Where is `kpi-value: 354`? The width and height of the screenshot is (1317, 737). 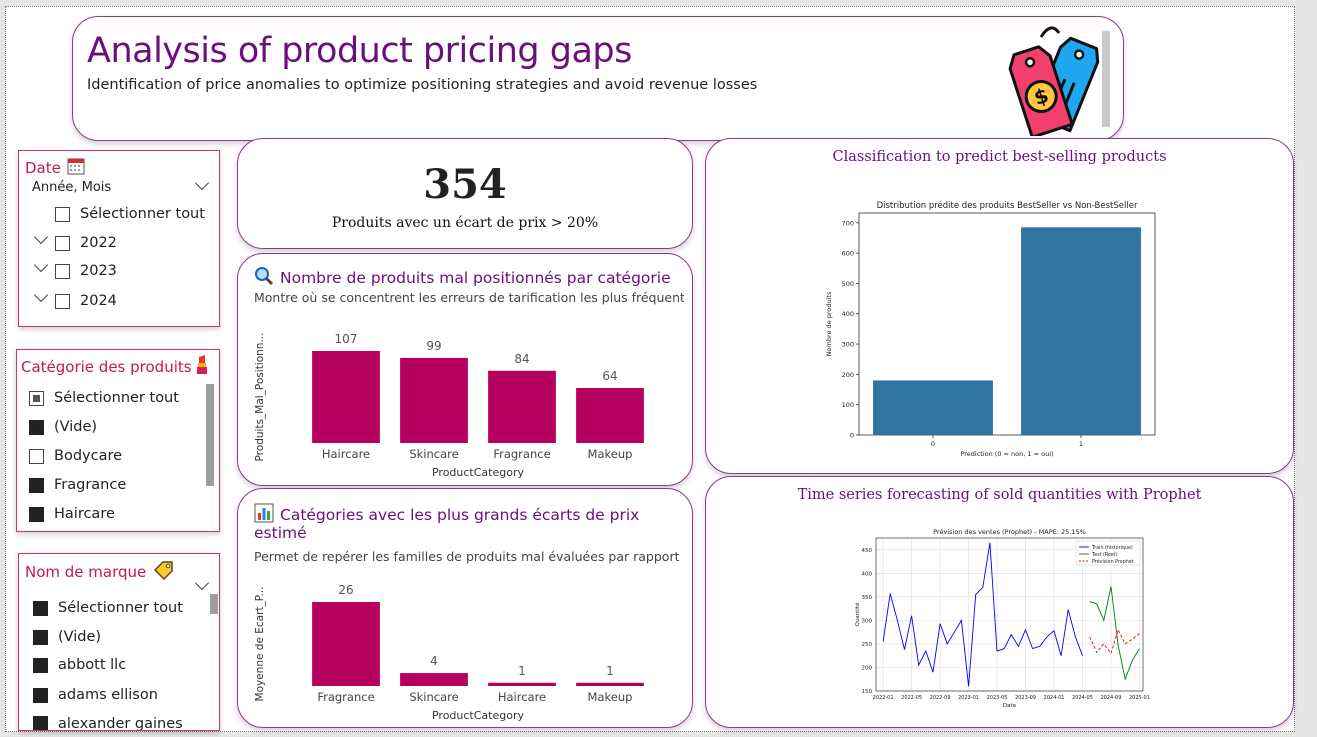
kpi-value: 354 is located at coordinates (465, 184).